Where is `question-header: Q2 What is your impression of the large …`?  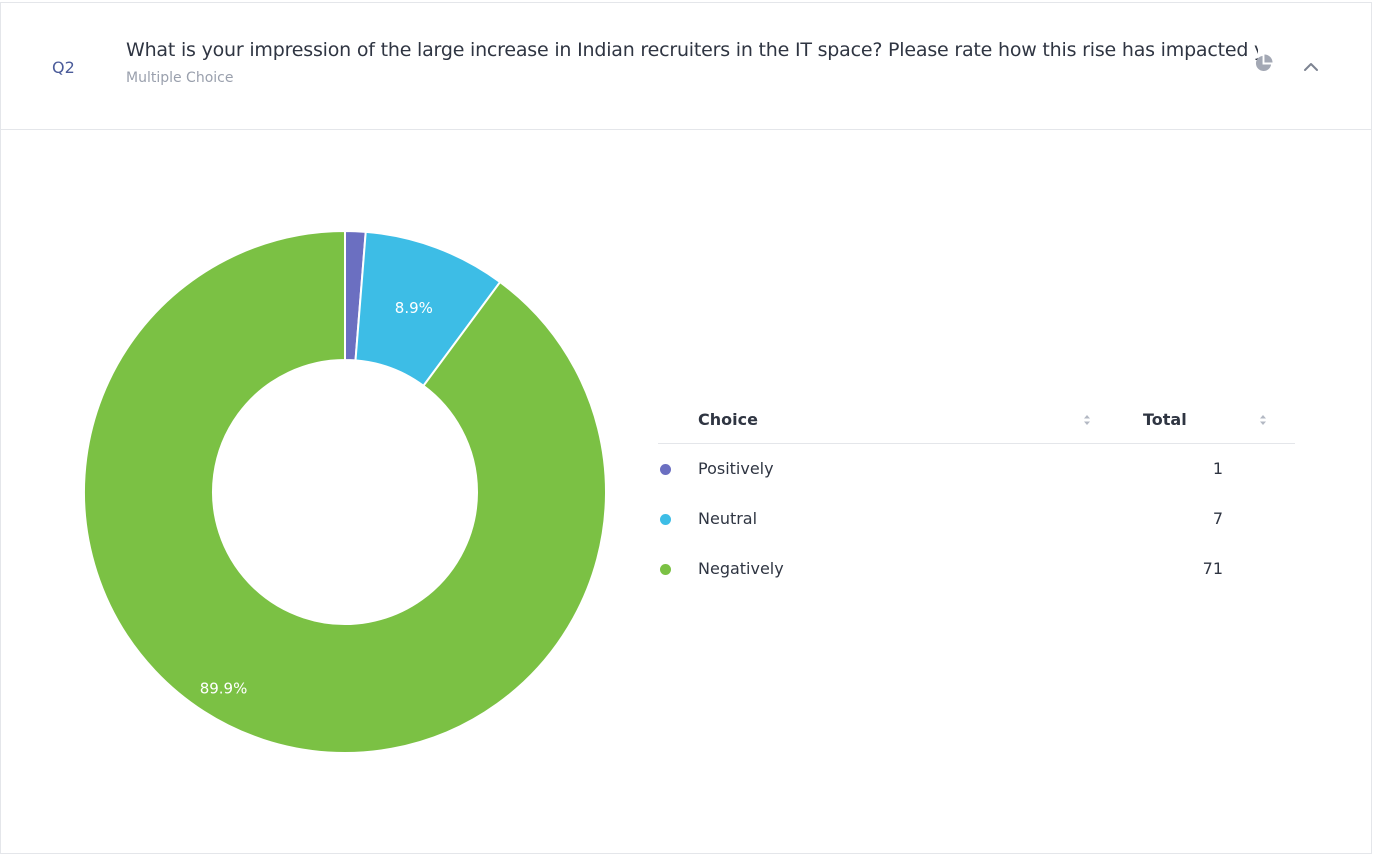
question-header: Q2 What is your impression of the large … is located at coordinates (686, 66).